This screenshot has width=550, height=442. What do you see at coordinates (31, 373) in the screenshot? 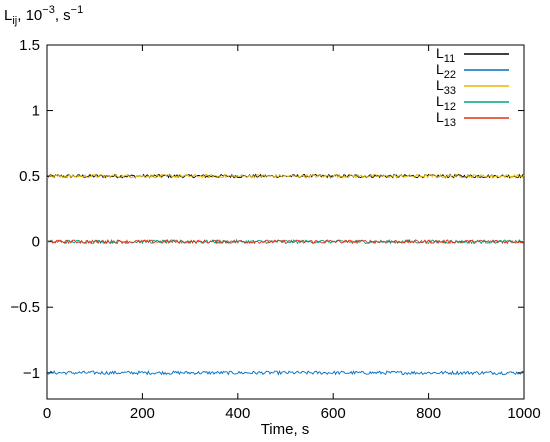
I see `y-tick-label: −1` at bounding box center [31, 373].